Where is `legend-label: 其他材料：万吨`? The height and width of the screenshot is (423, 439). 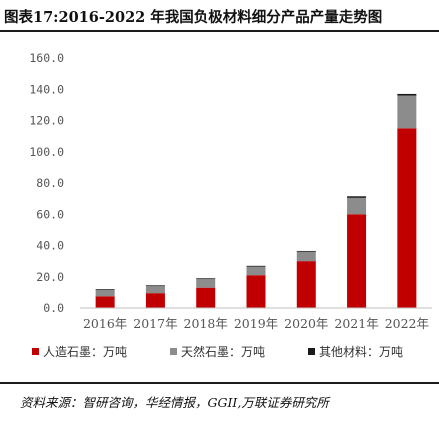 legend-label: 其他材料：万吨 is located at coordinates (361, 352).